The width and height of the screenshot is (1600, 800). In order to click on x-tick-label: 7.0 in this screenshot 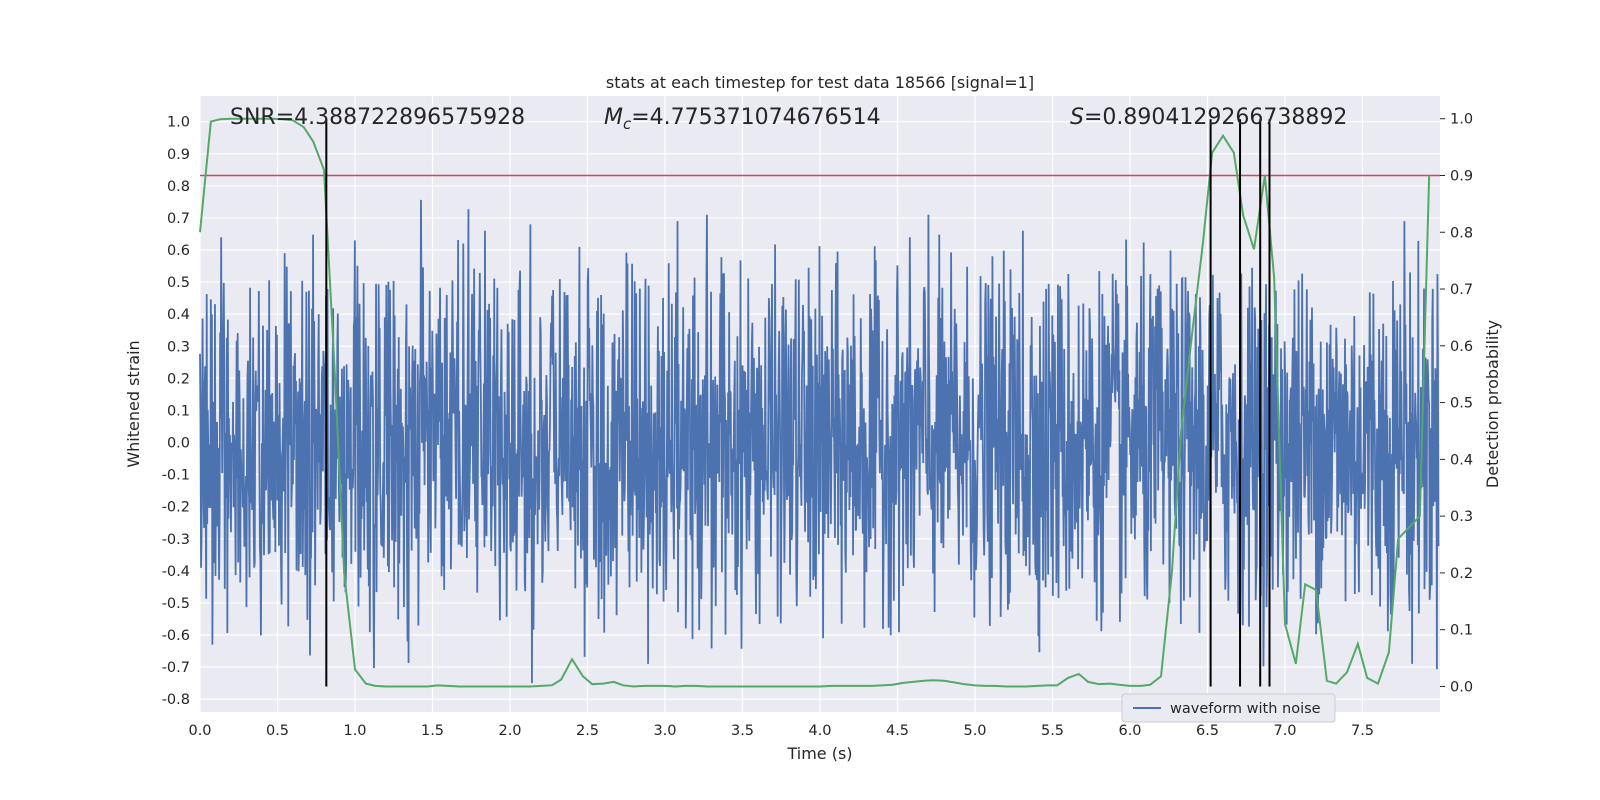, I will do `click(1284, 731)`.